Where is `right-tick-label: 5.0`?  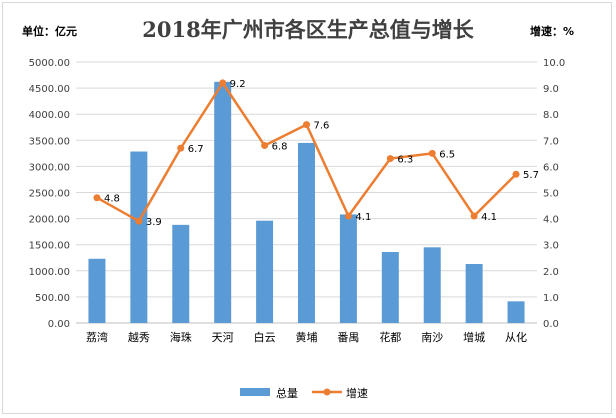 right-tick-label: 5.0 is located at coordinates (551, 194).